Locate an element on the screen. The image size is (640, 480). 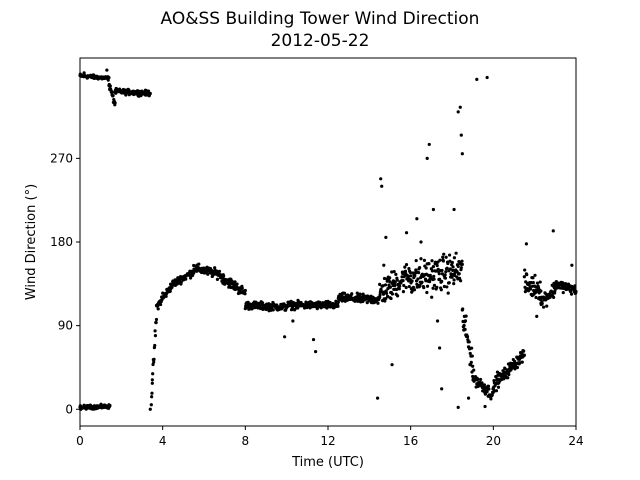
x-tick-label: 12 is located at coordinates (327, 441).